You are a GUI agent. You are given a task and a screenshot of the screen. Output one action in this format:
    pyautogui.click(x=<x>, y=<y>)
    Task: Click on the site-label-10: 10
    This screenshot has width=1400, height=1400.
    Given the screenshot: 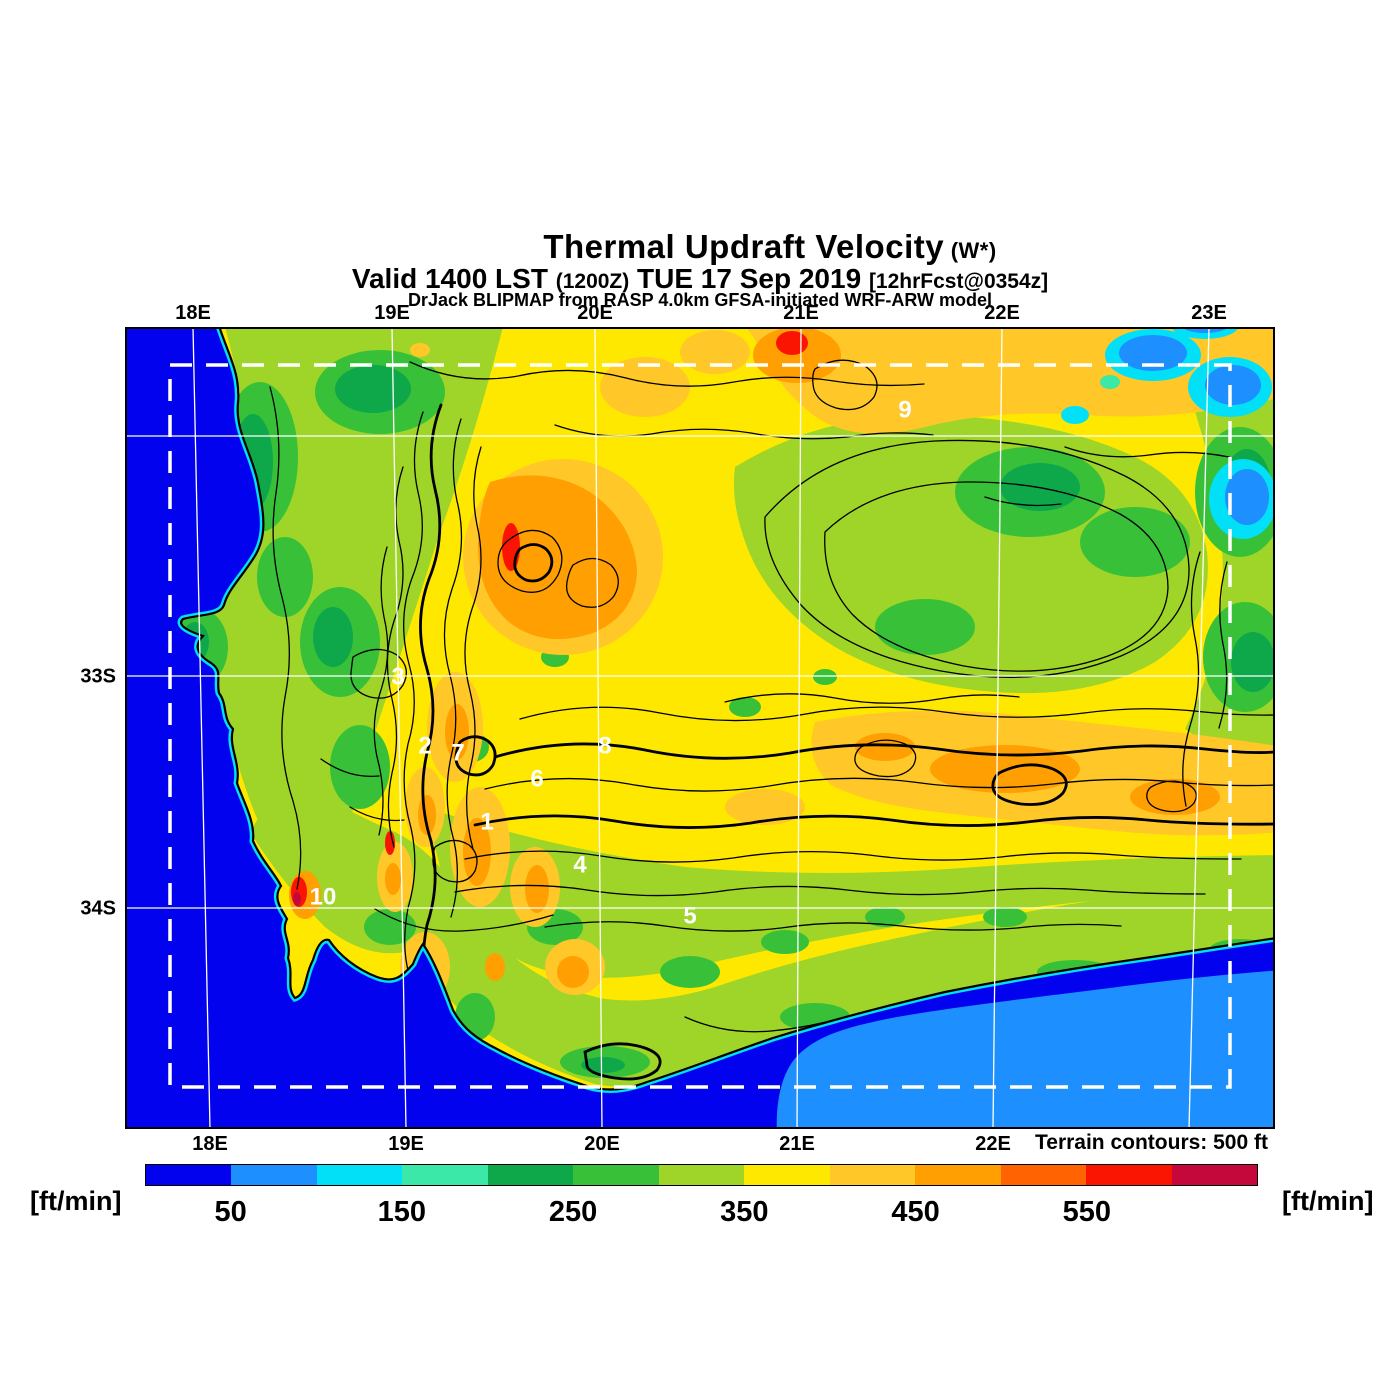 What is the action you would take?
    pyautogui.click(x=323, y=897)
    